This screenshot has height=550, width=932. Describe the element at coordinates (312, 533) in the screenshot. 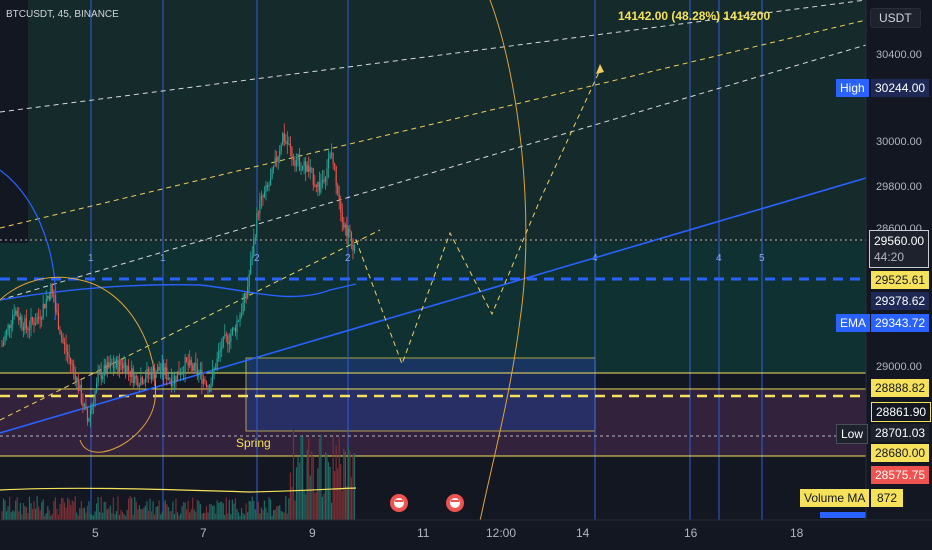

I see `svg-text: 9` at that location.